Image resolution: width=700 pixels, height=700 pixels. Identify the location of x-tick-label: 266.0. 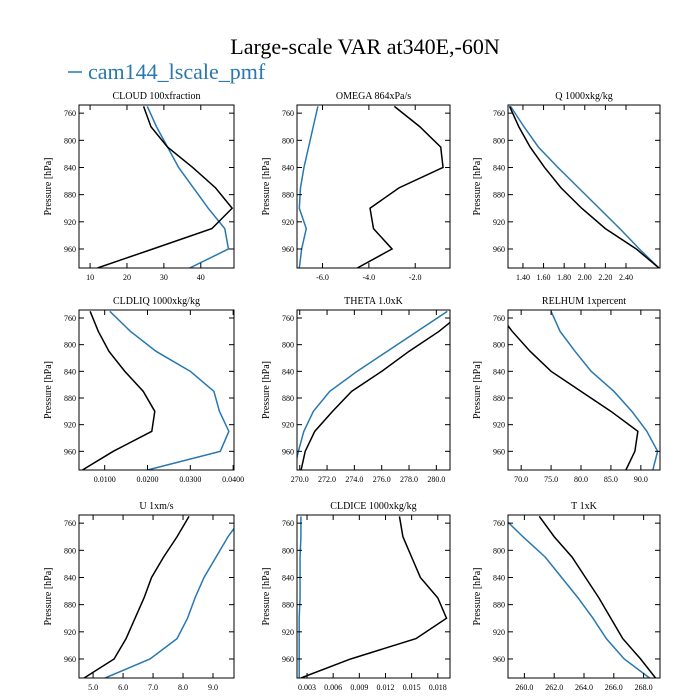
(614, 687).